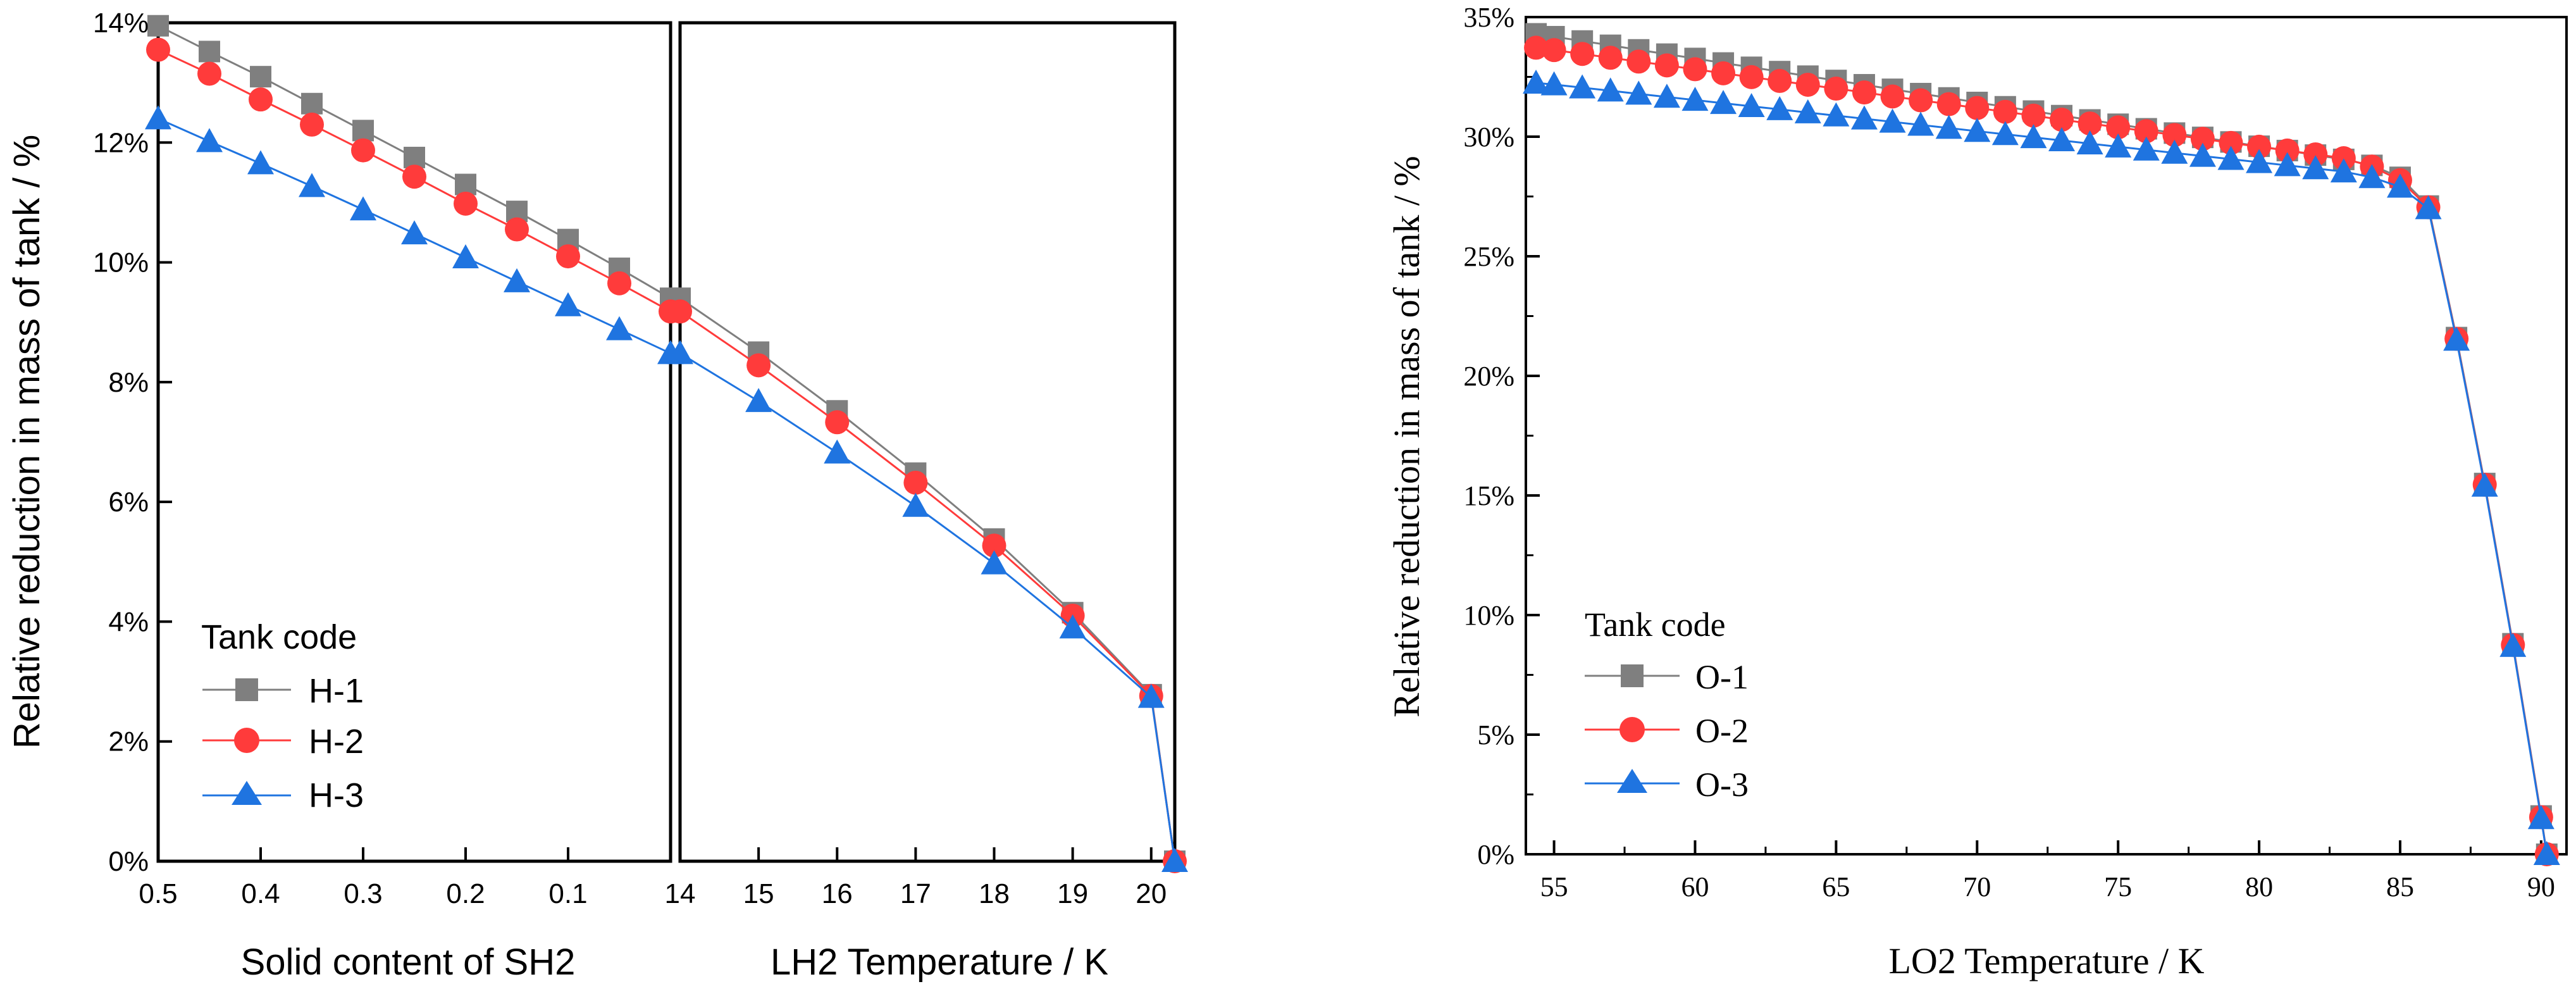 This screenshot has width=2576, height=996. What do you see at coordinates (337, 691) in the screenshot?
I see `legend-label-h1: H-1` at bounding box center [337, 691].